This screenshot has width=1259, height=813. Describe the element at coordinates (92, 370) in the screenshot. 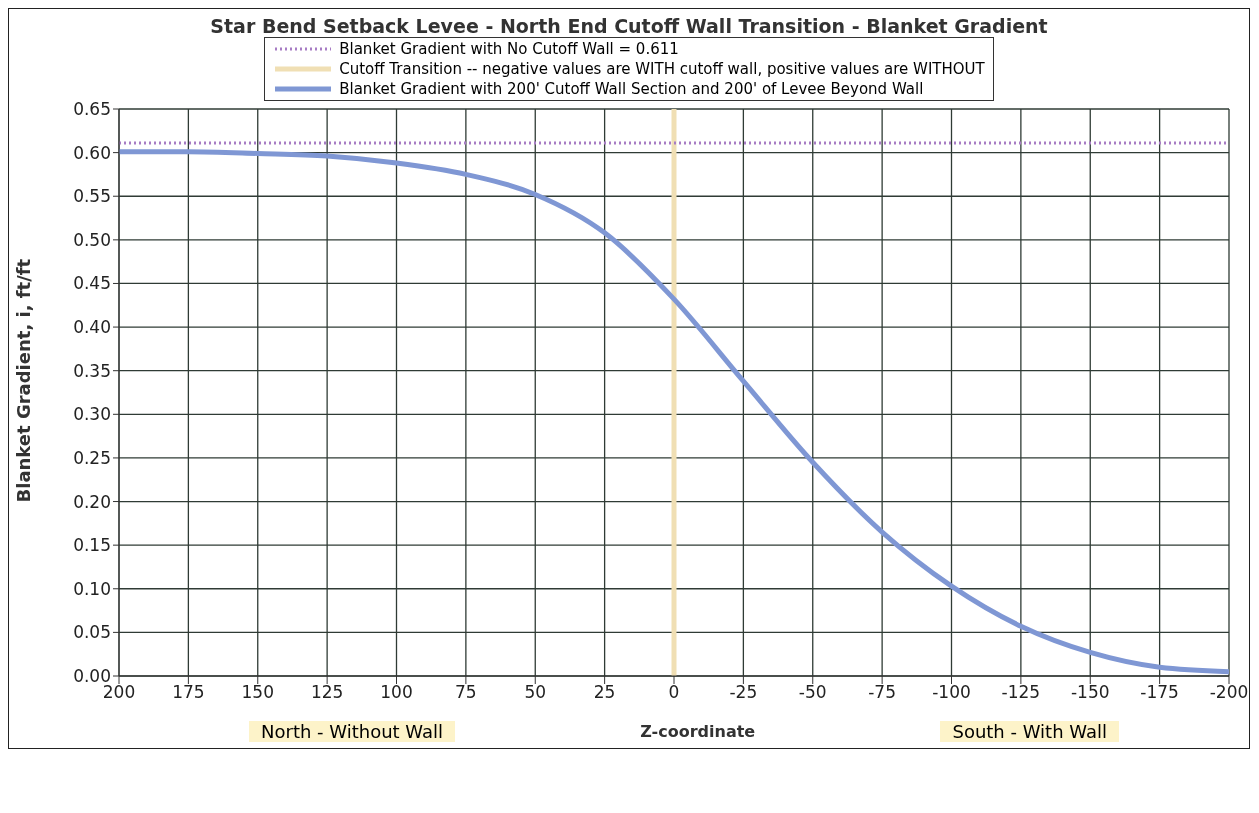

I see `y-tick-label: 0.35` at that location.